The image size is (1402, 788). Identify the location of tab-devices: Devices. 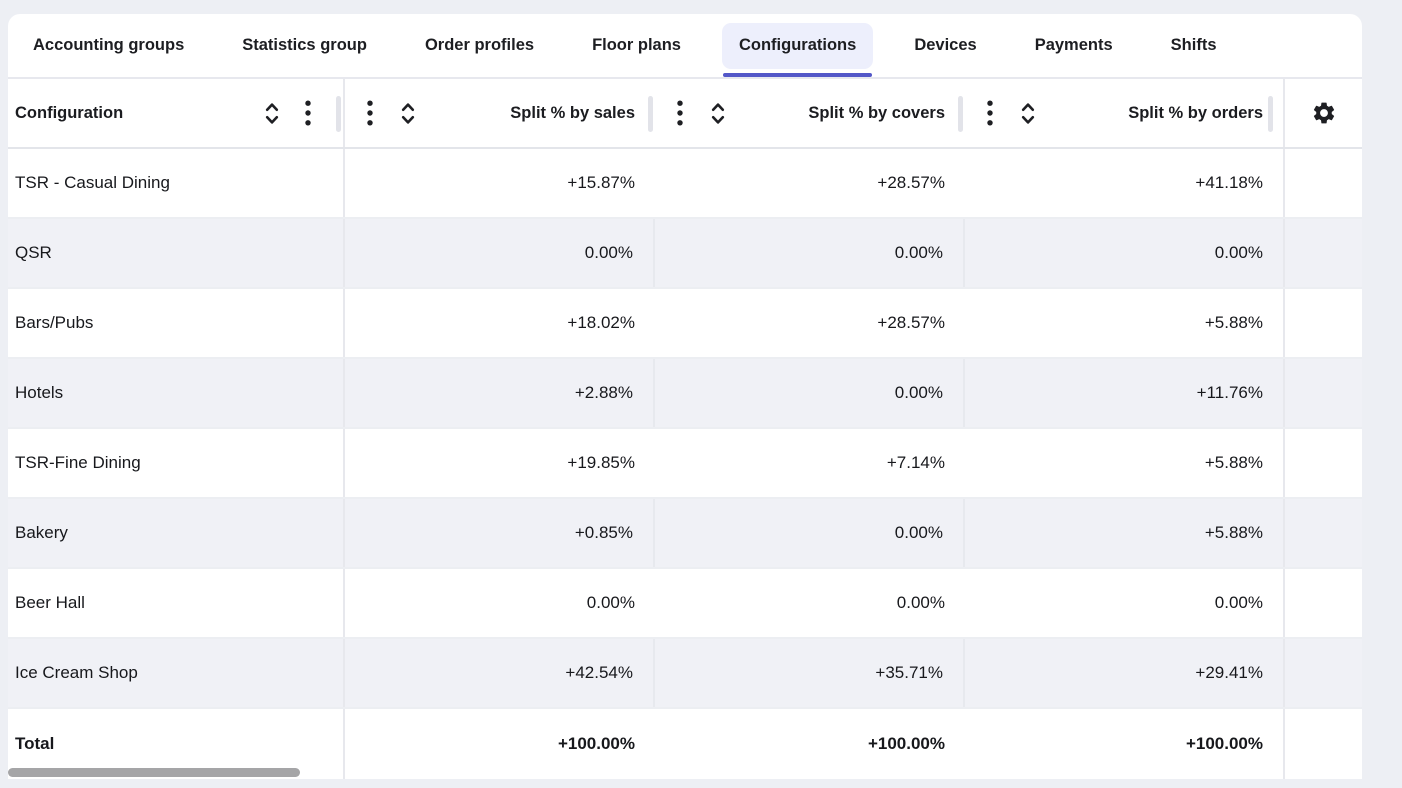
(945, 46).